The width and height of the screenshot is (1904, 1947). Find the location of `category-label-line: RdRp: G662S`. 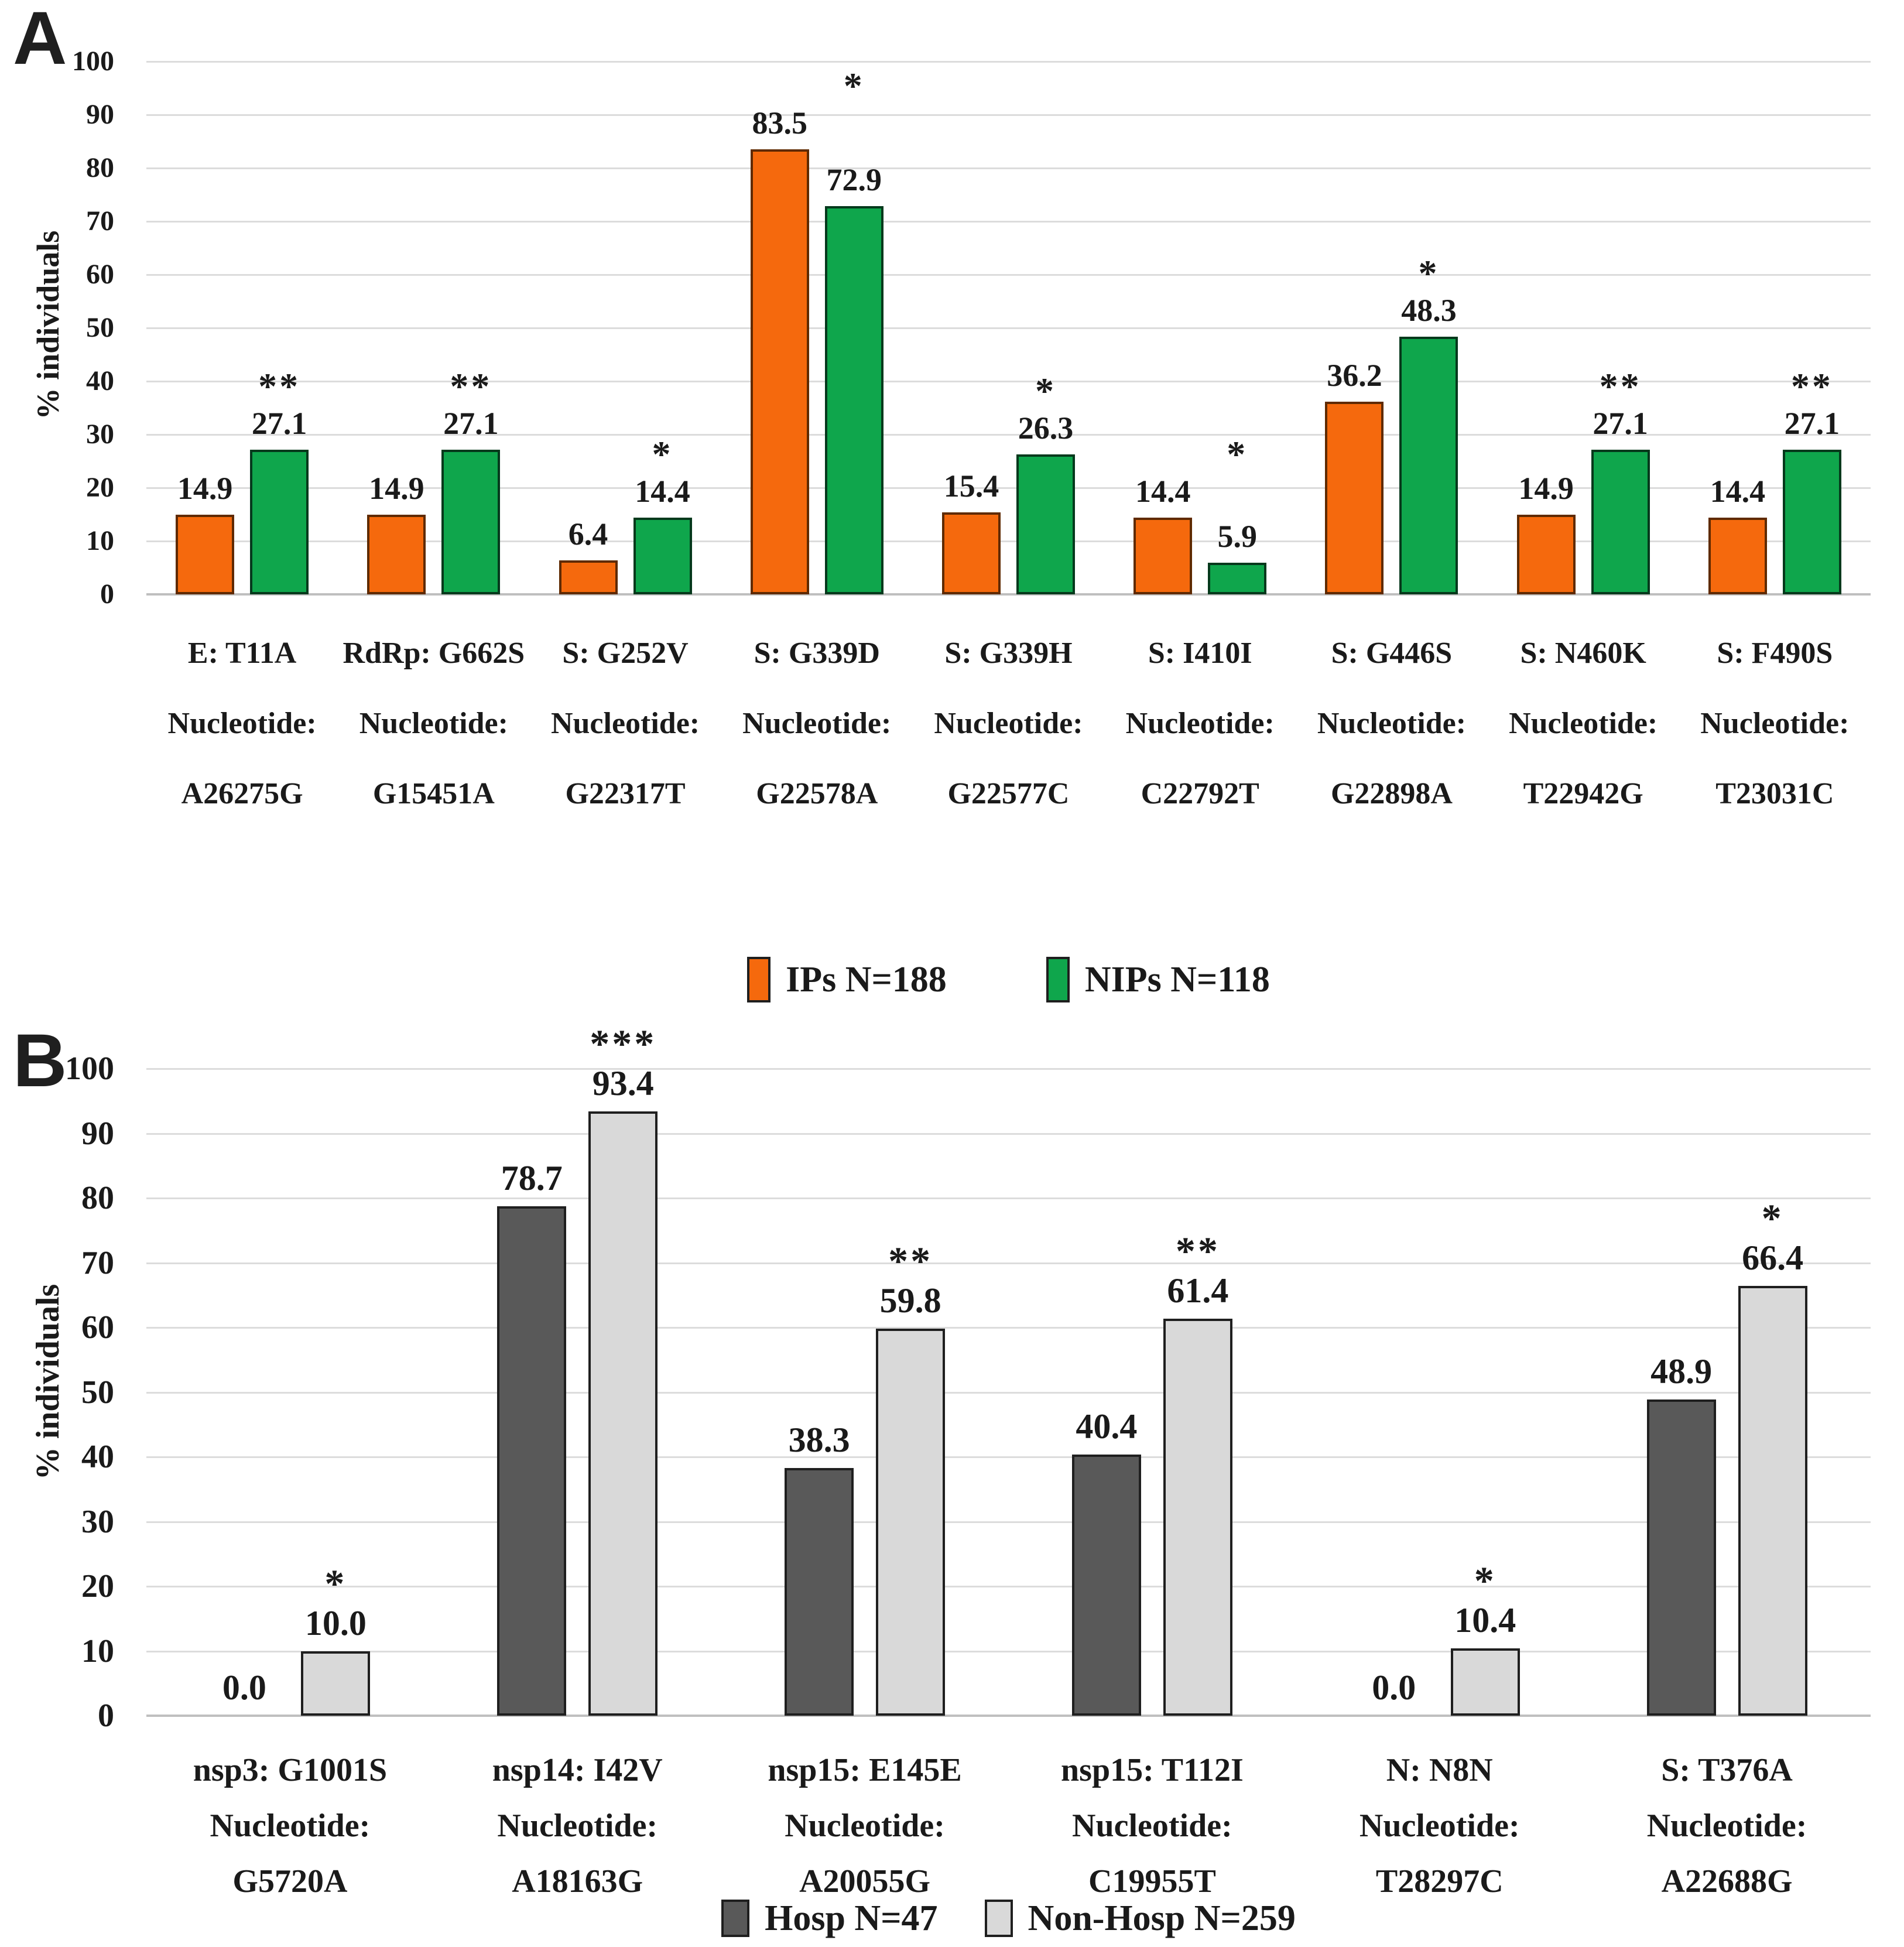

category-label-line: RdRp: G662S is located at coordinates (434, 653).